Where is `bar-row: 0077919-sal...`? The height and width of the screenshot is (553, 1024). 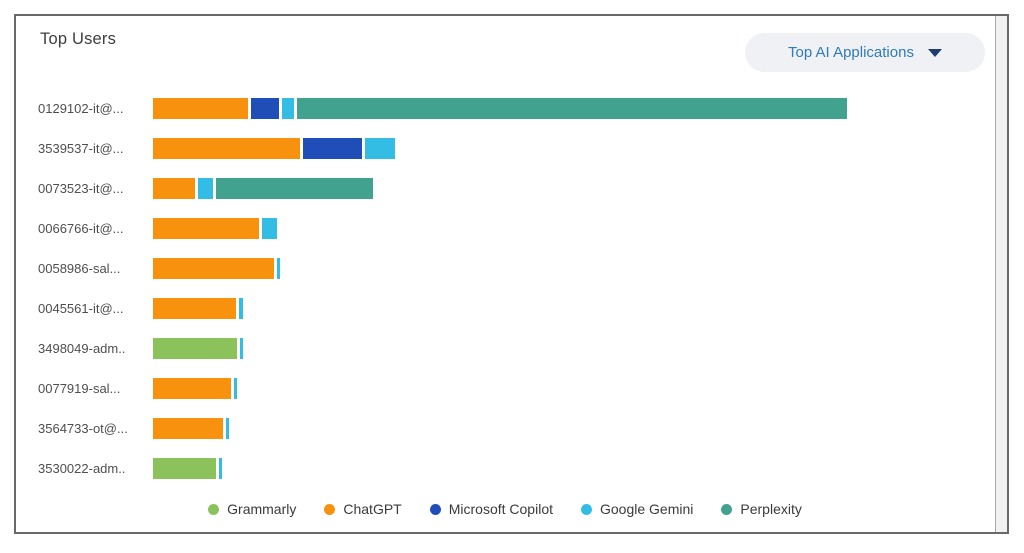
bar-row: 0077919-sal... is located at coordinates (508, 388).